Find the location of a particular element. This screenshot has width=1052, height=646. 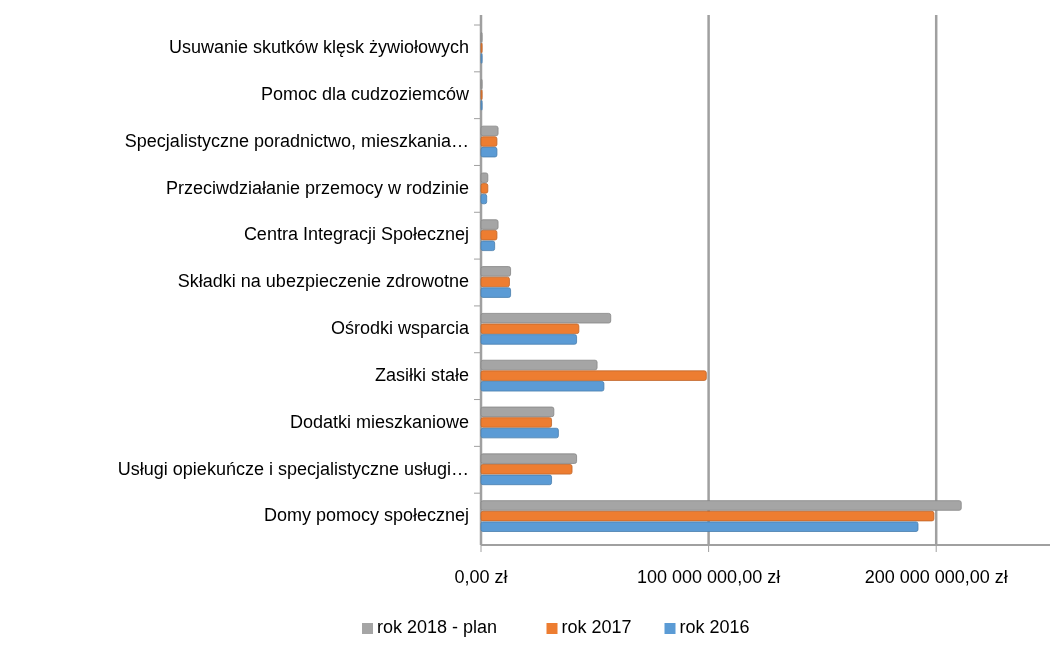

legend-label: rok 2018 - plan is located at coordinates (437, 627).